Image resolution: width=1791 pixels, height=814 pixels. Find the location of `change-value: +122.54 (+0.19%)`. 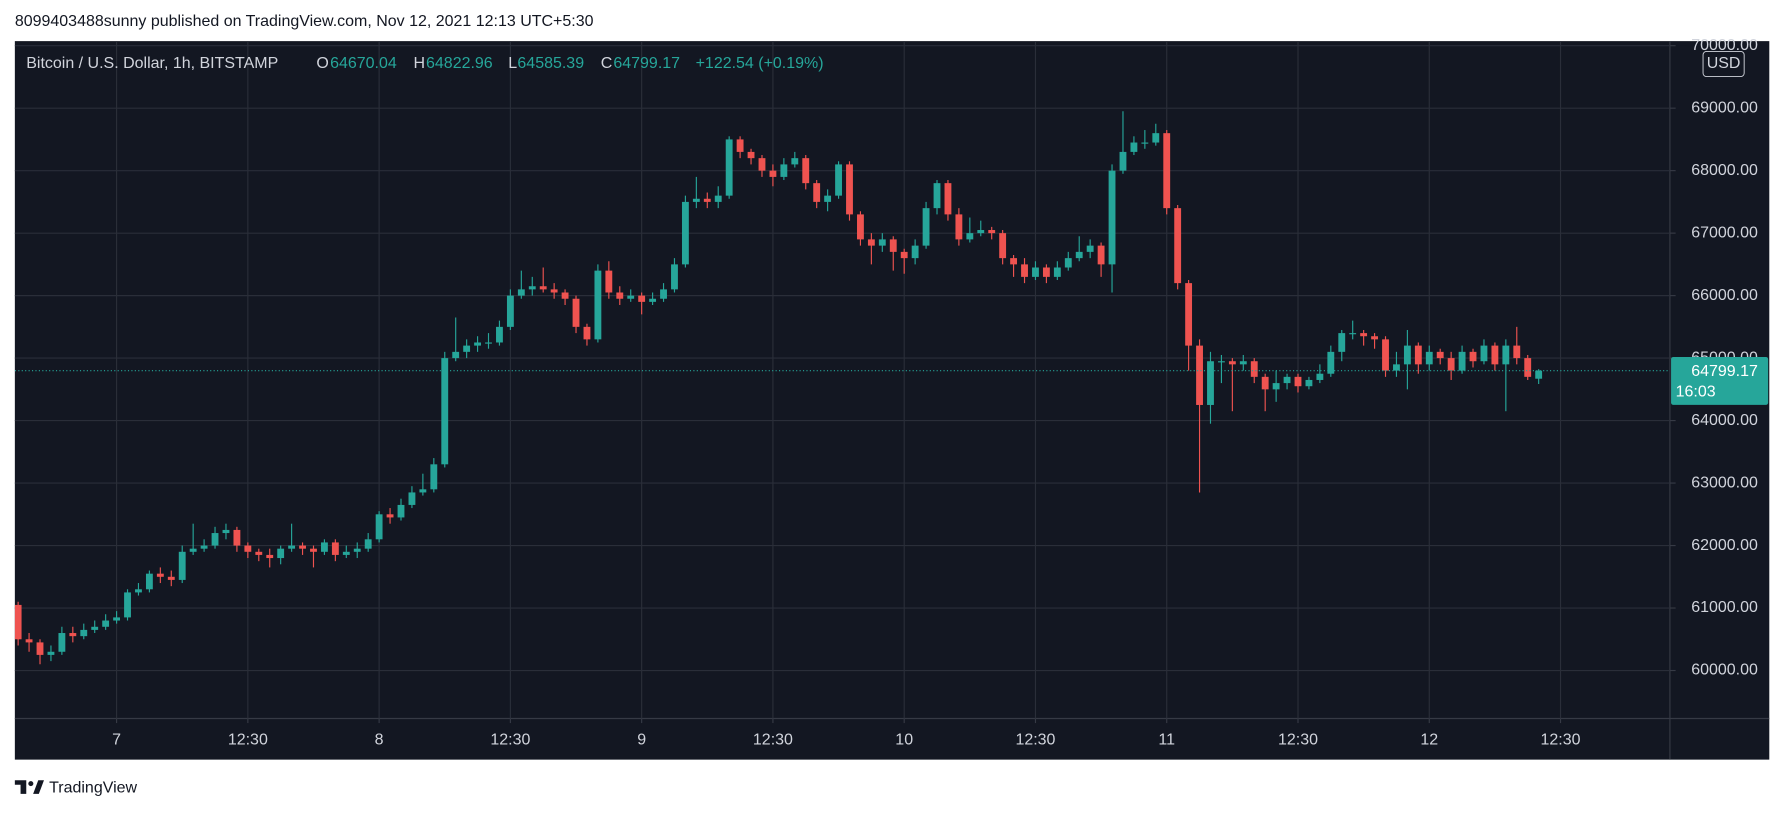

change-value: +122.54 (+0.19%) is located at coordinates (760, 63).